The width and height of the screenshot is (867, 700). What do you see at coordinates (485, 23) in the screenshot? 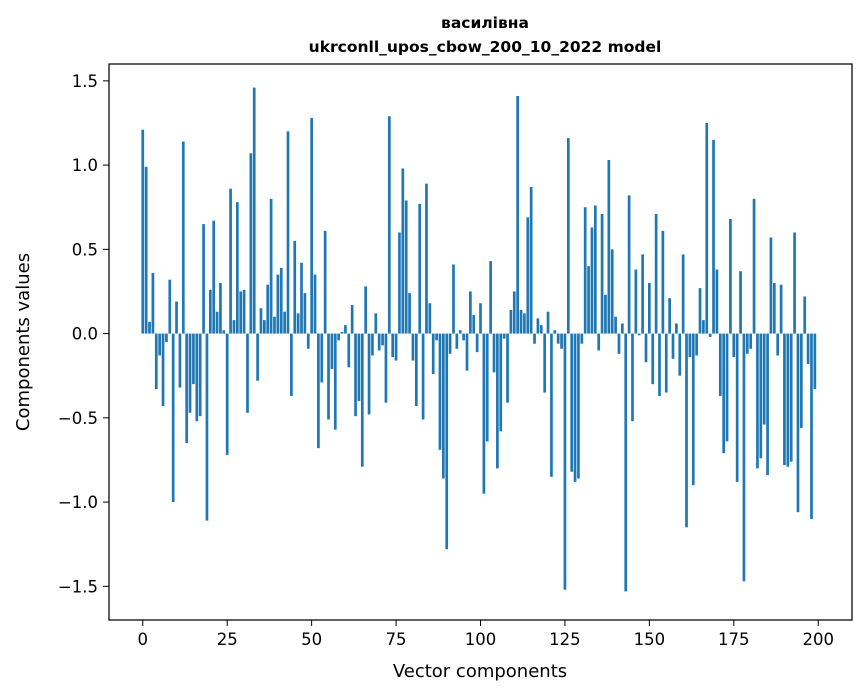
I see `chart-title: василівна` at bounding box center [485, 23].